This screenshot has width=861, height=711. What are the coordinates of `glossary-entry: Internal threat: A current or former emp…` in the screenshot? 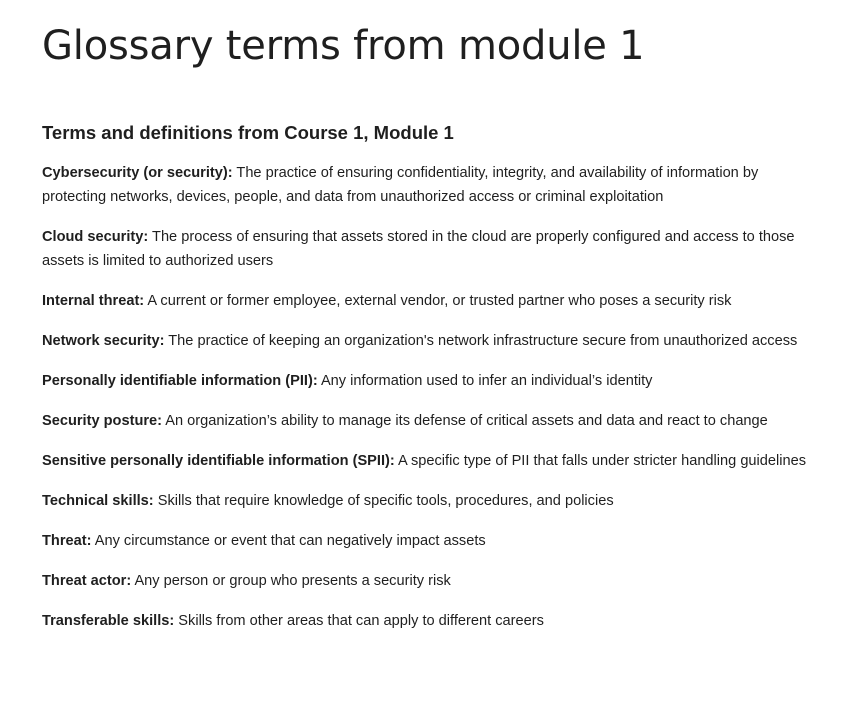 It's located at (428, 301).